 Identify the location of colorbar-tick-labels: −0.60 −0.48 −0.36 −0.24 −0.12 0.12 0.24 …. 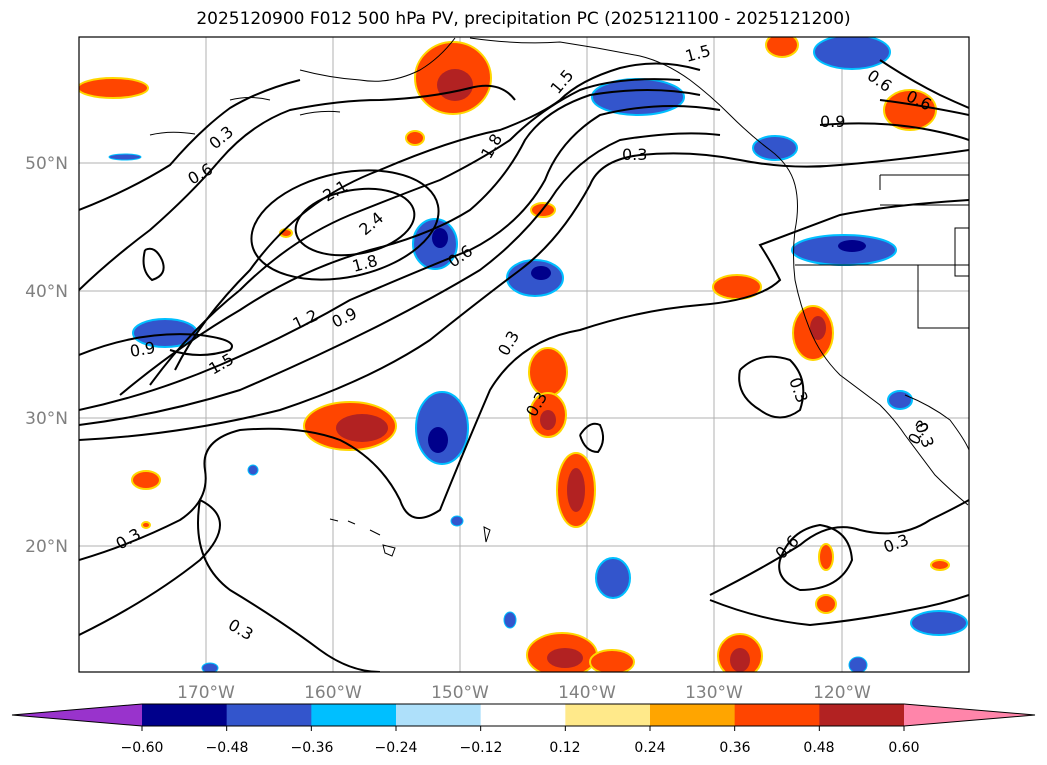
(520, 748).